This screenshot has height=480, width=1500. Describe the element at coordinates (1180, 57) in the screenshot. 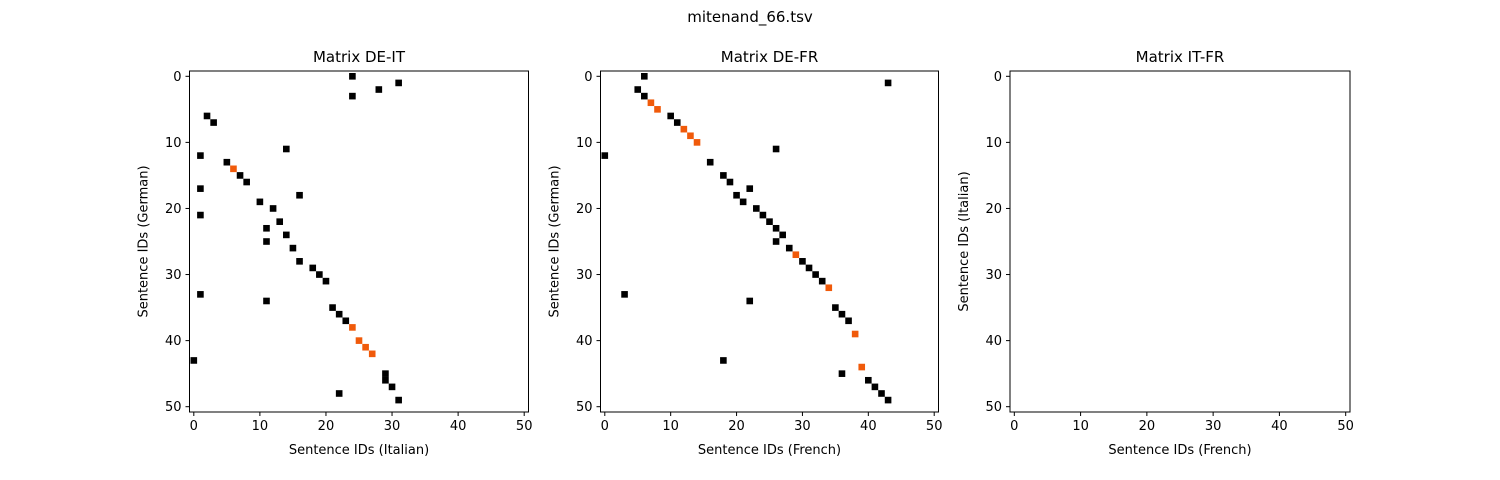

I see `chart-title: Matrix IT-FR` at that location.